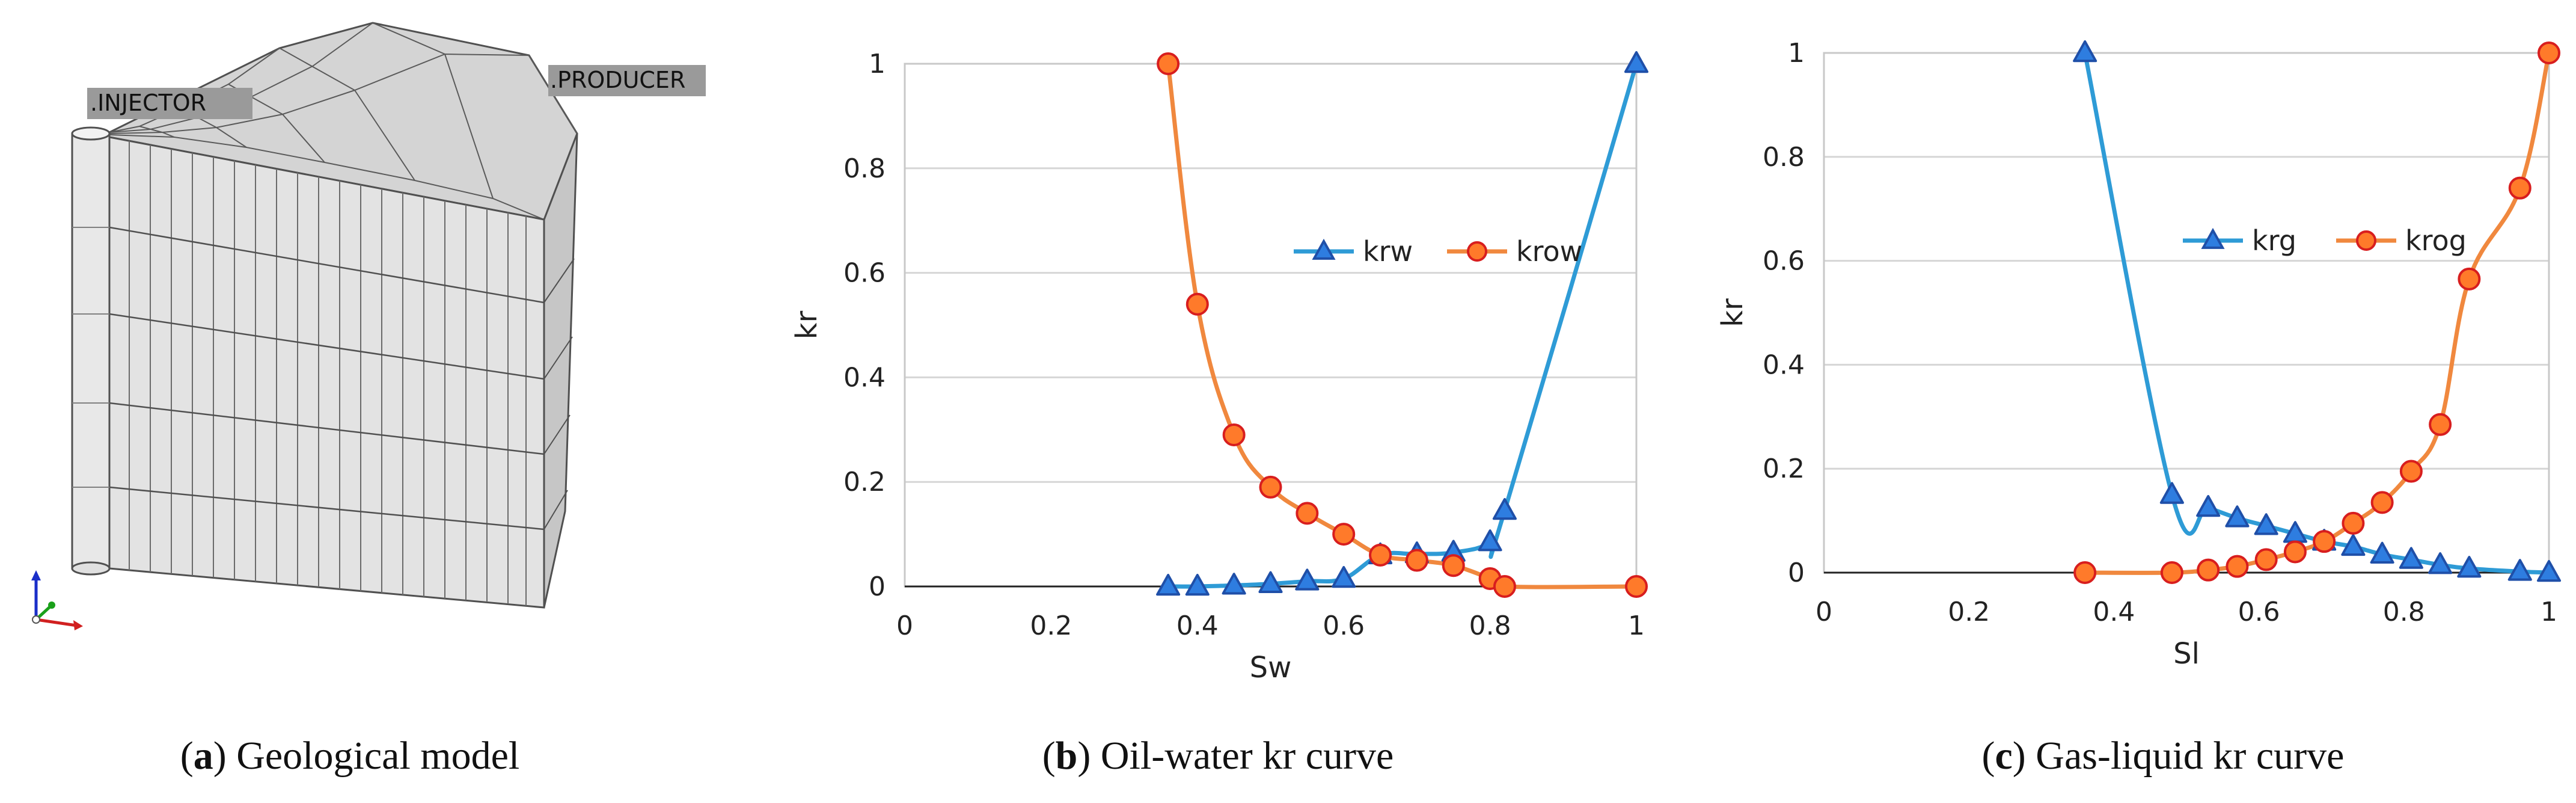 The width and height of the screenshot is (2576, 803). What do you see at coordinates (1969, 612) in the screenshot?
I see `chart-c-x-tick-label: 0.2` at bounding box center [1969, 612].